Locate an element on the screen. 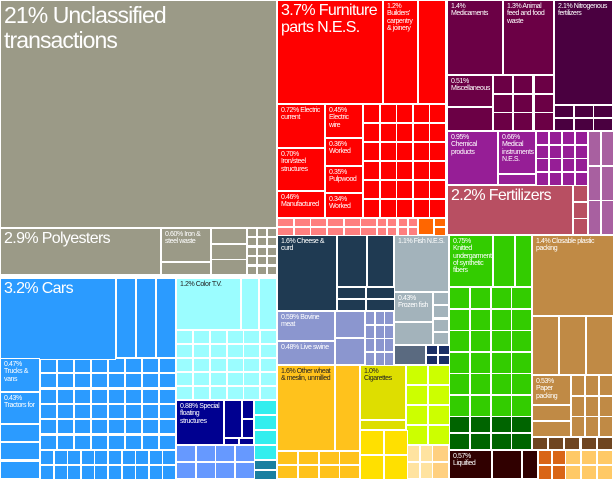 This screenshot has width=613, height=479. treemap-tile-labeled: 0.66% Medical instruments N.E.S. is located at coordinates (517, 152).